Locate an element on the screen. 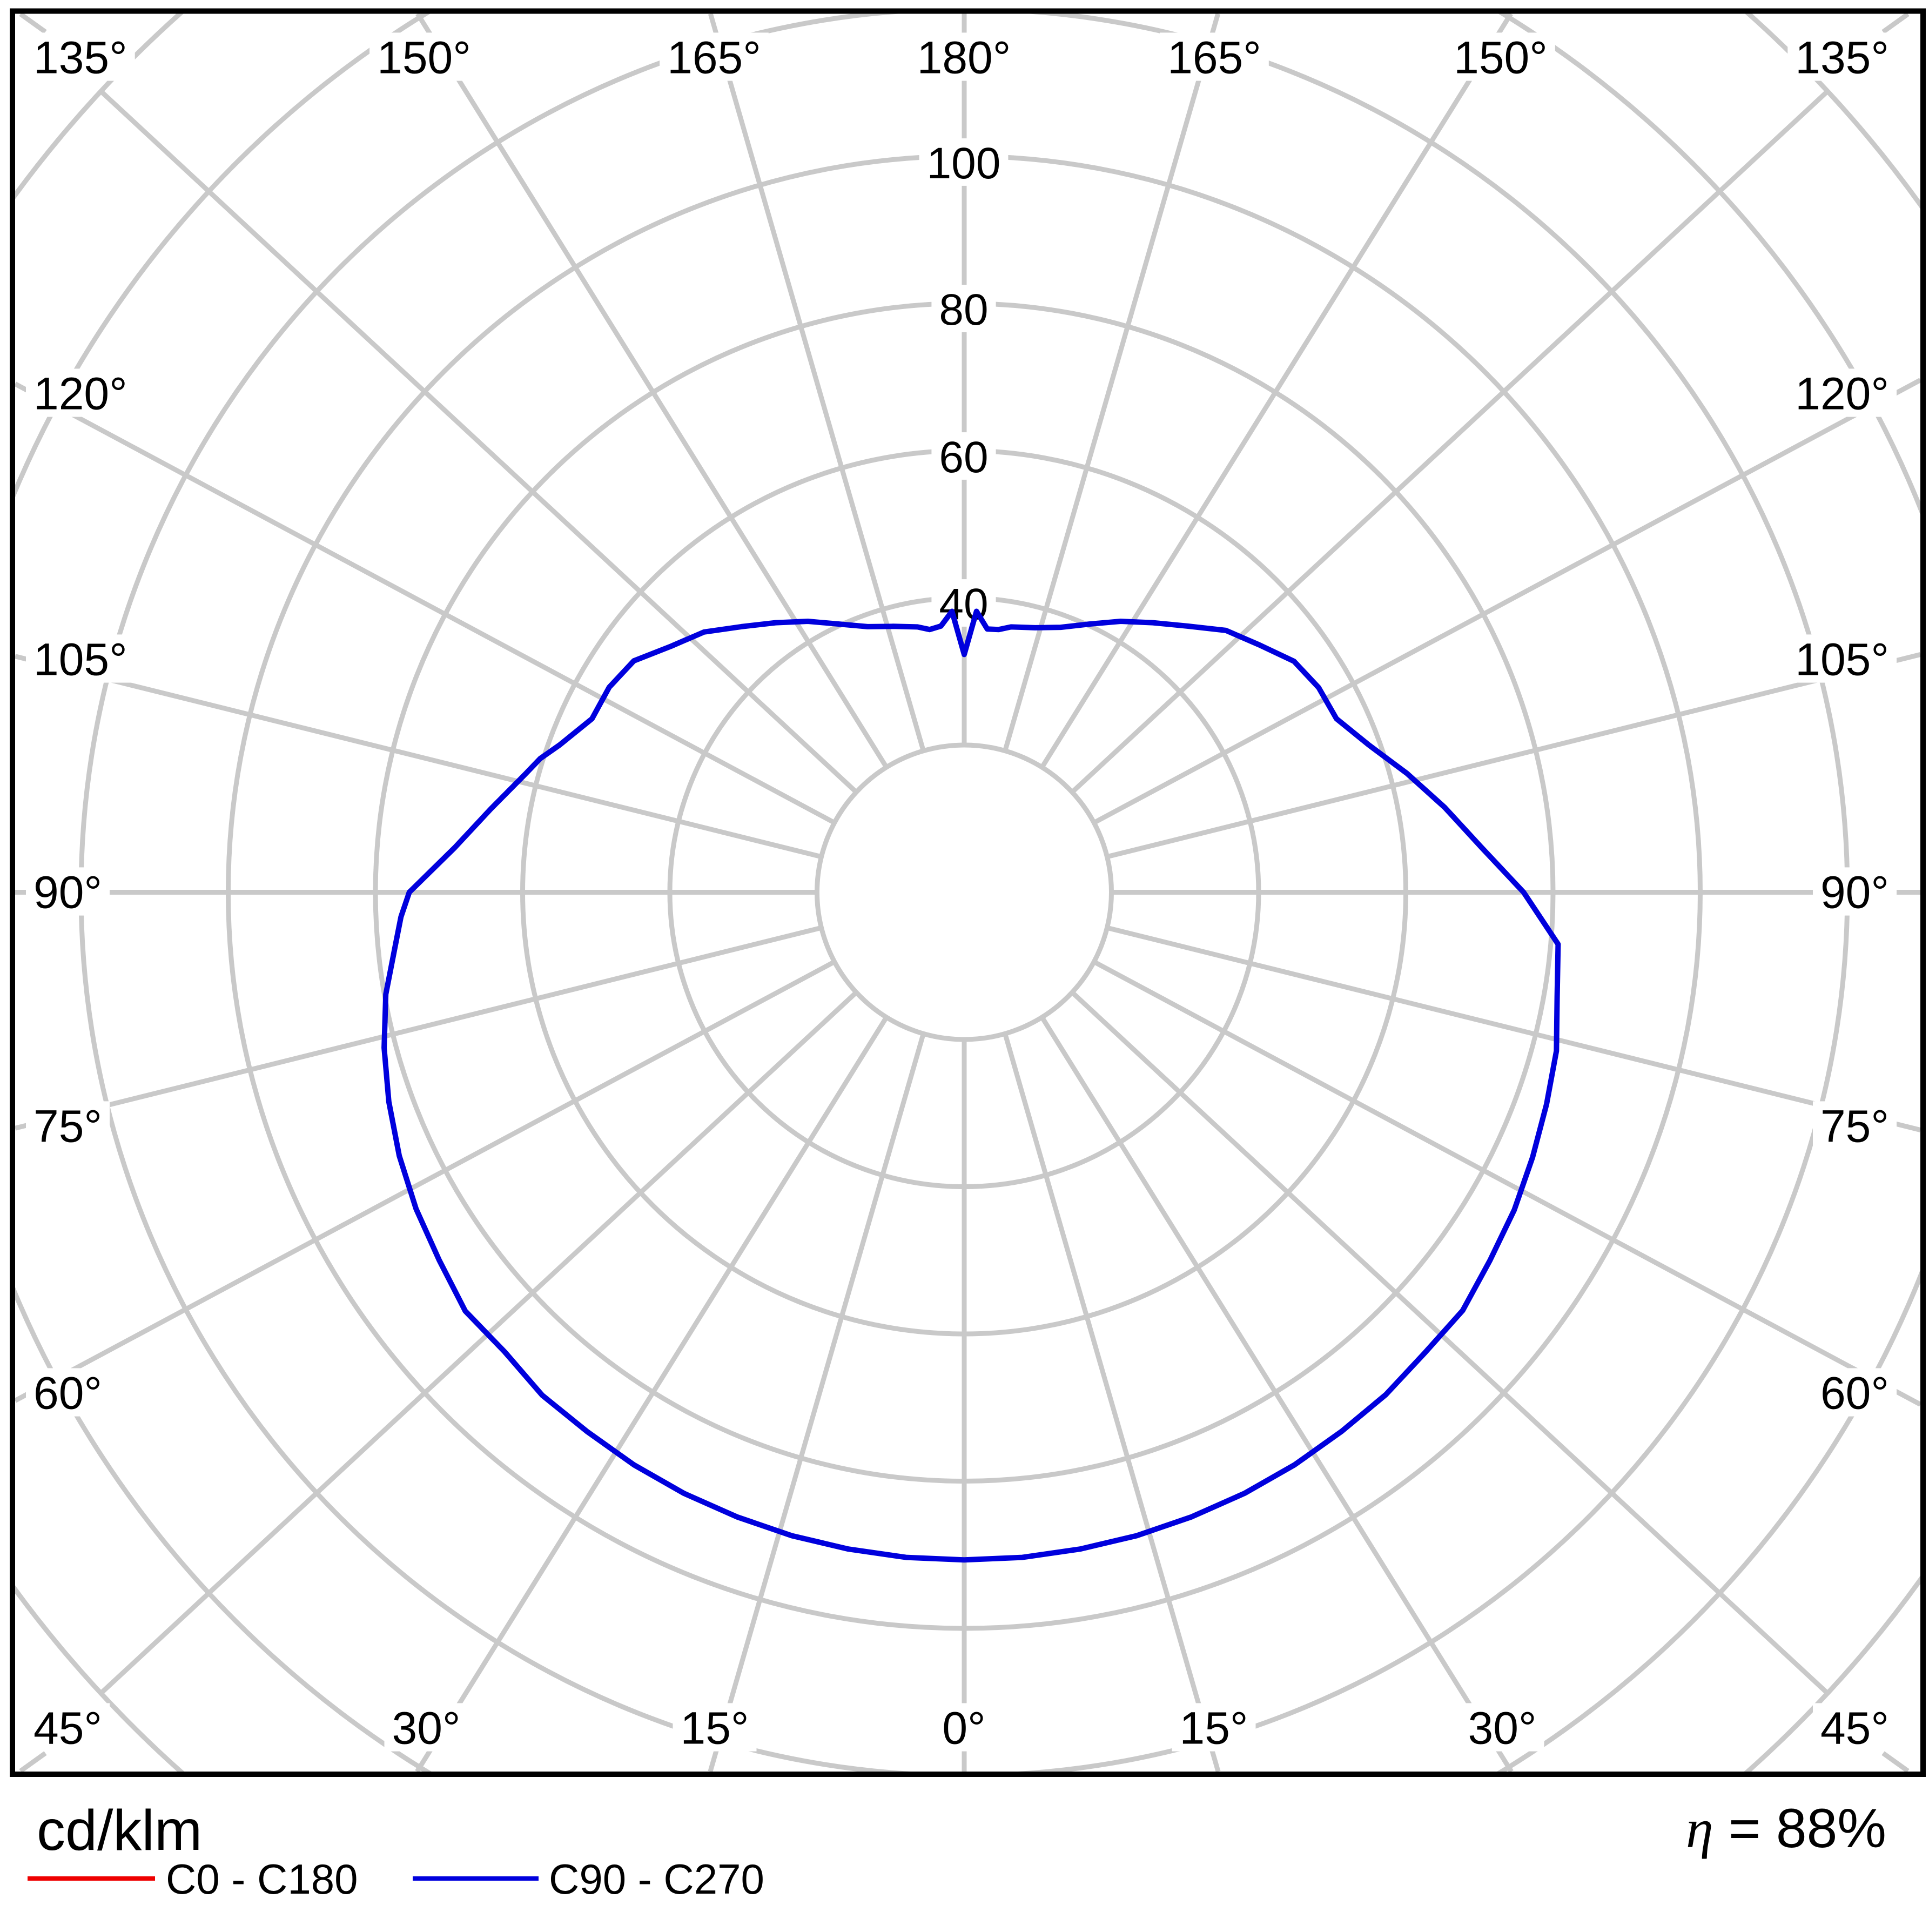 This screenshot has height=1932, width=1929. svg-text: 100 is located at coordinates (964, 164).